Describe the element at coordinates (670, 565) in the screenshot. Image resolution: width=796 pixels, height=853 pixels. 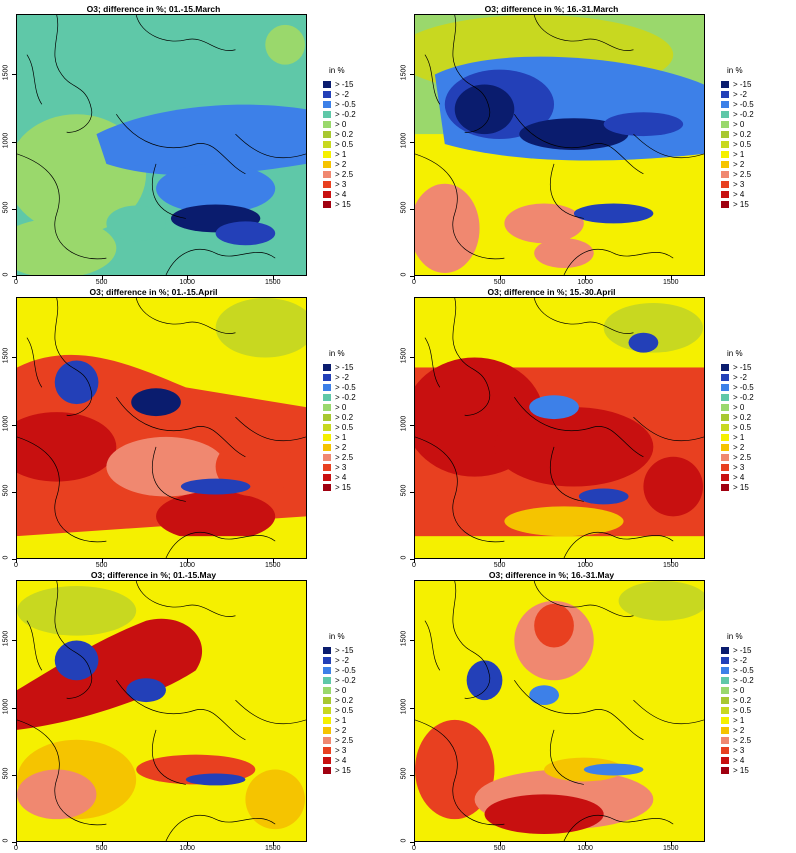
I see `x-tick-label: 1500` at that location.